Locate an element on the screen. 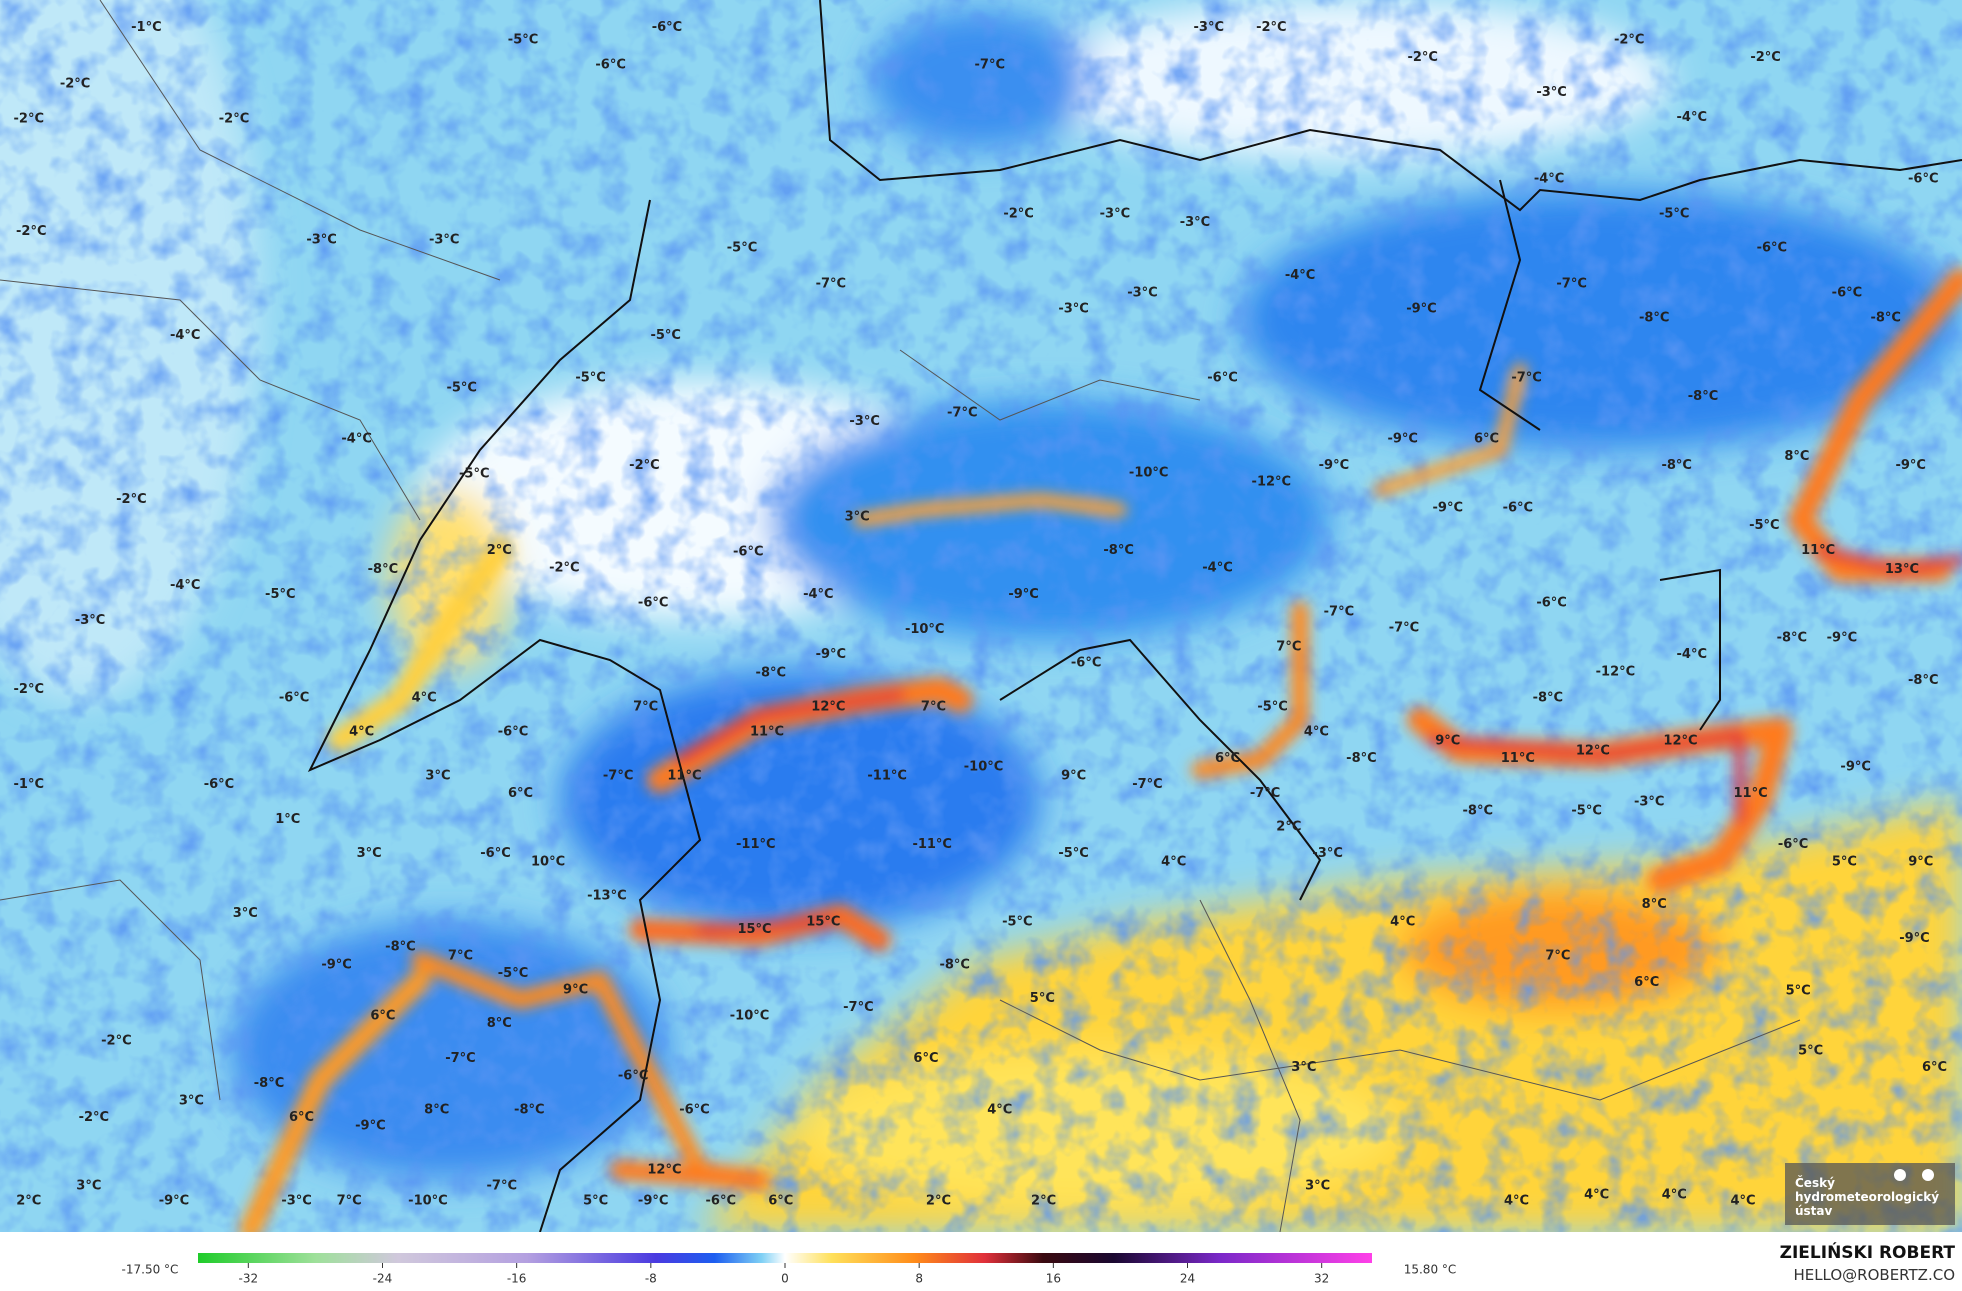 This screenshot has height=1291, width=1962. colorbar-tick-label: 16 is located at coordinates (1053, 1279).